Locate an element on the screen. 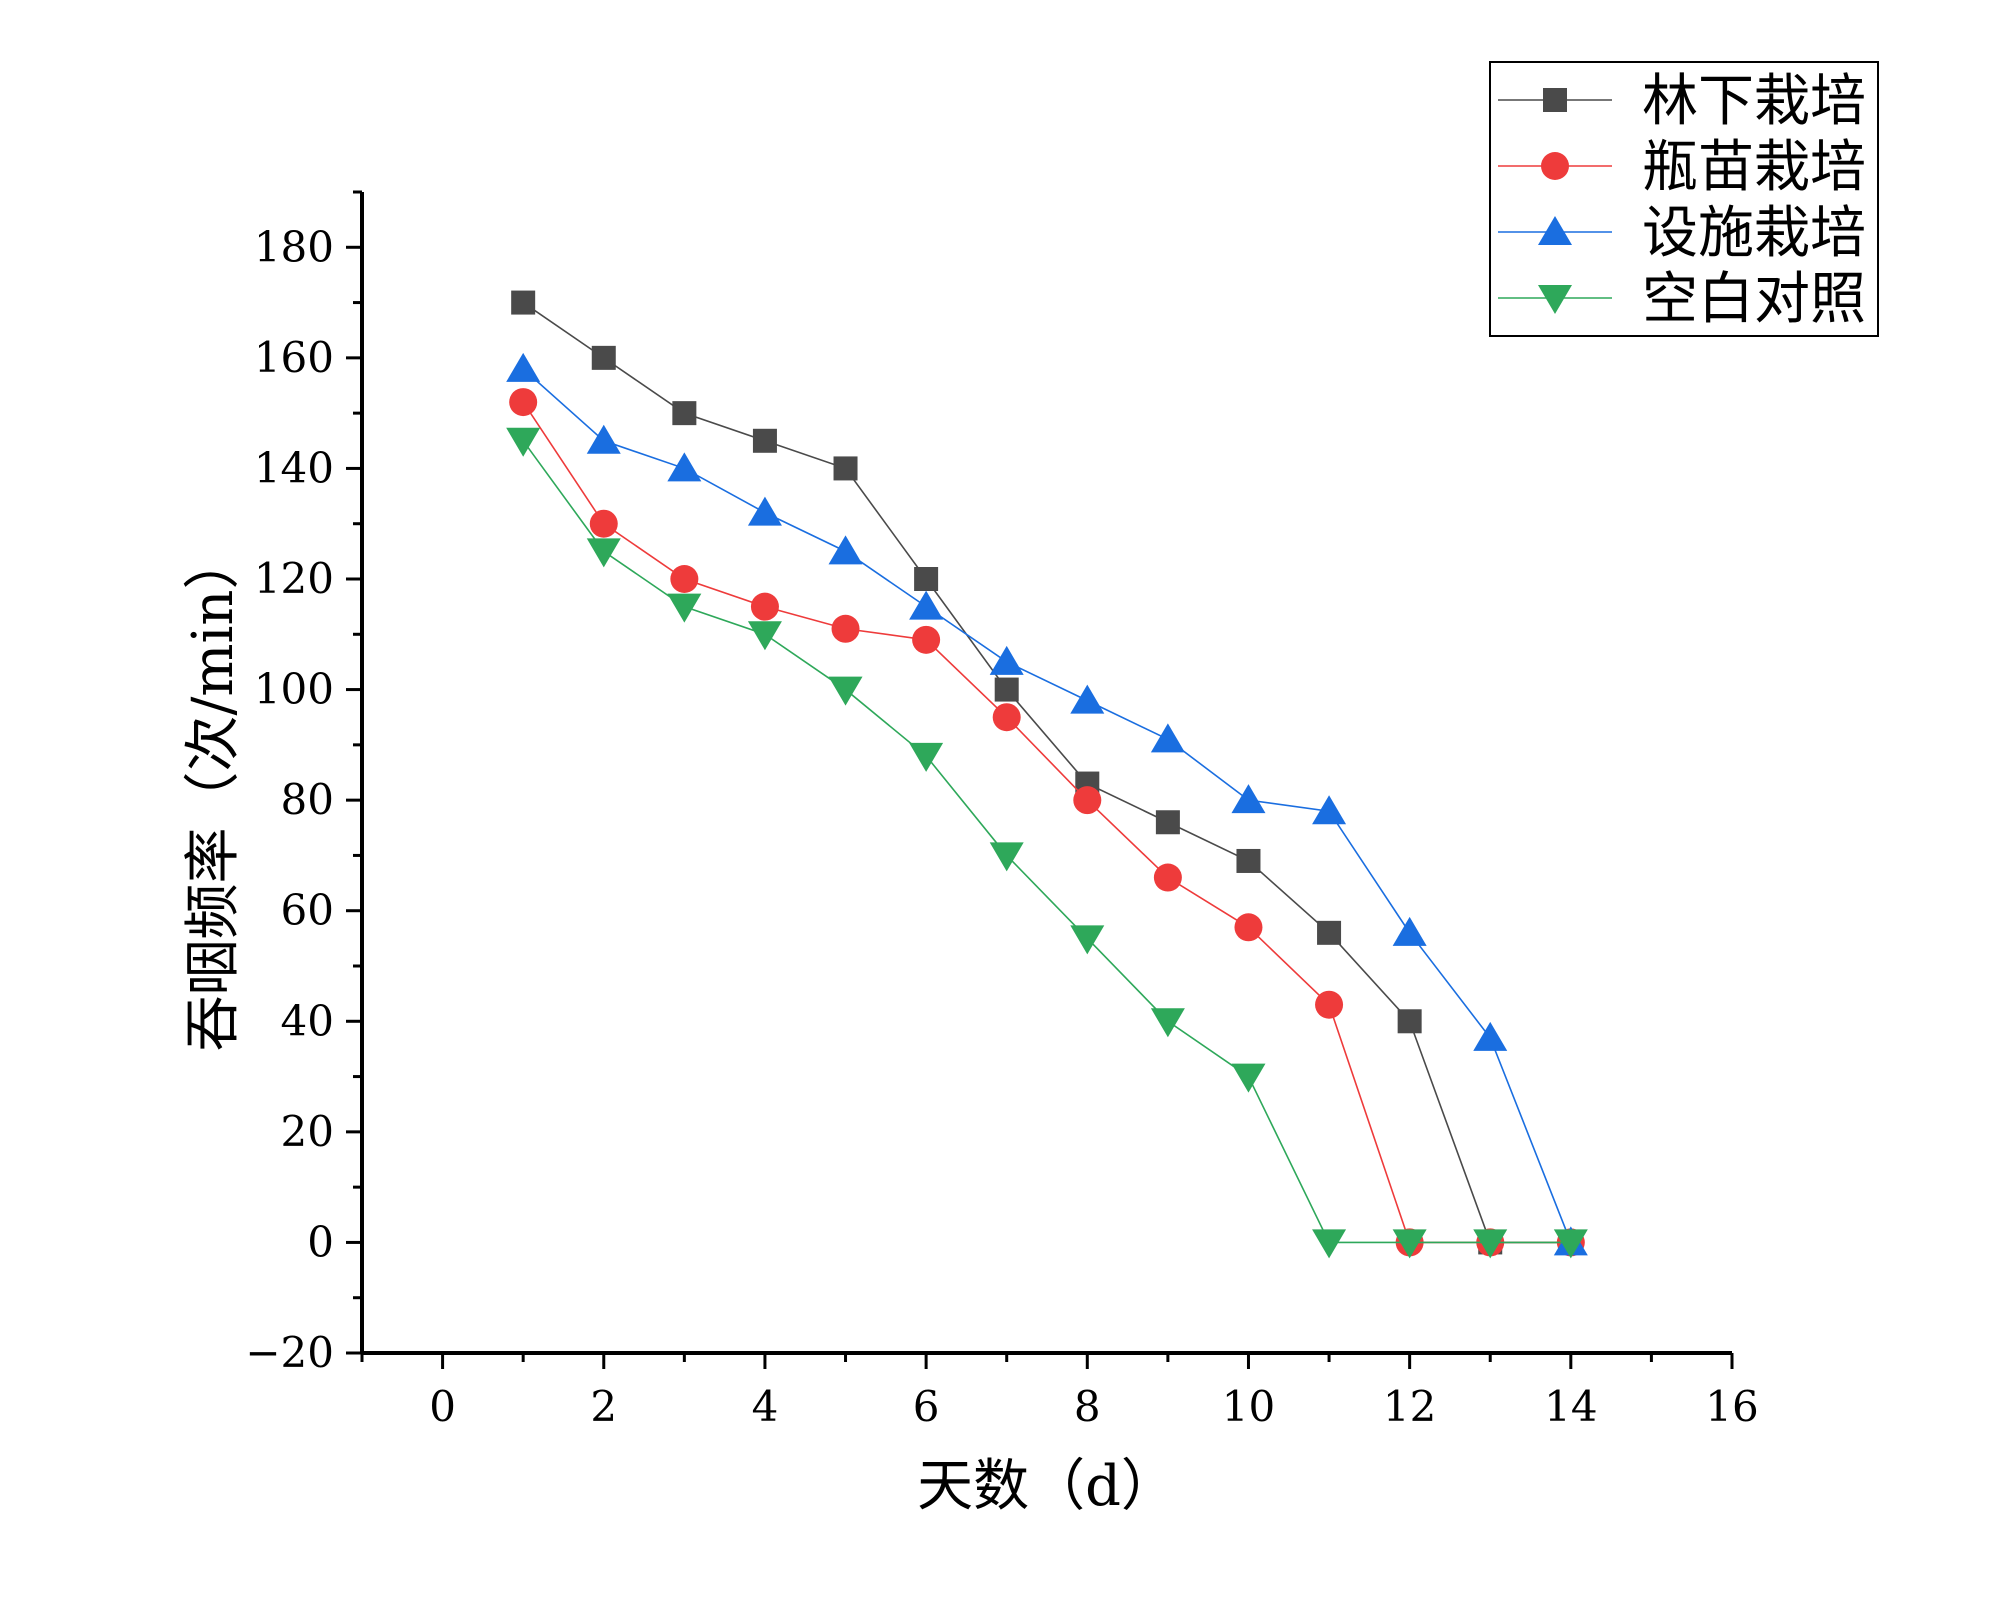 The image size is (2000, 1613). y-tick-label: 0 is located at coordinates (320, 1241).